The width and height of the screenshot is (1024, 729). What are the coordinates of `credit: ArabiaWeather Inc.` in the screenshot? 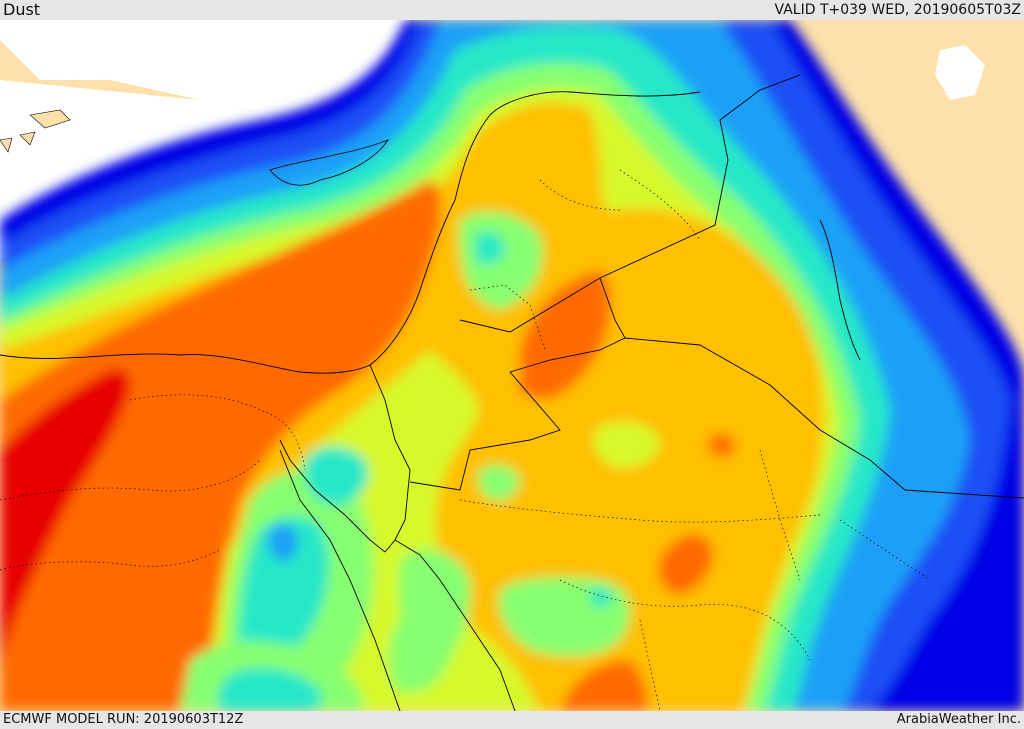 It's located at (958, 719).